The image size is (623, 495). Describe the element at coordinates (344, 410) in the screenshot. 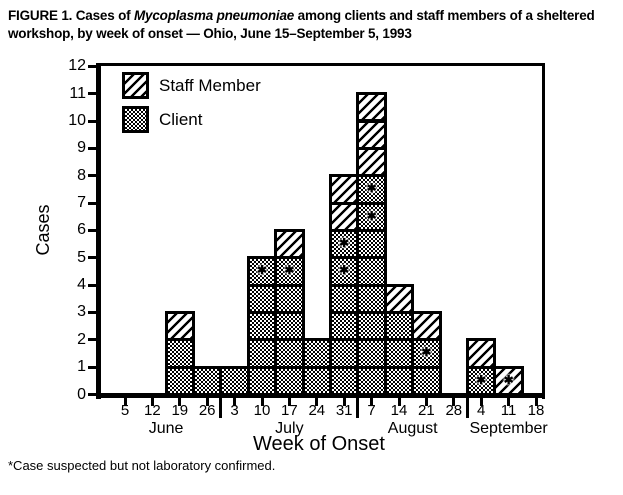

I see `x-tick-label: 31` at that location.